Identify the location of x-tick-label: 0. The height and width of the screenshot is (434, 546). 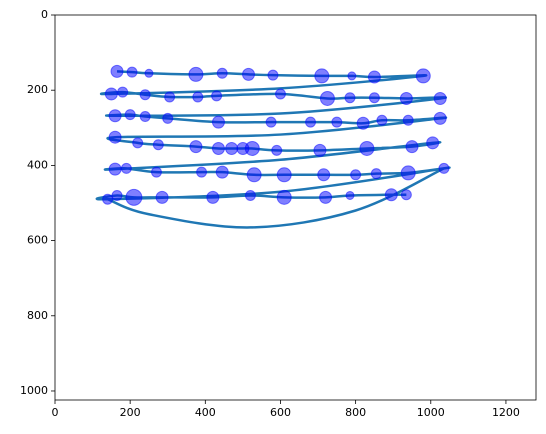
(55, 412).